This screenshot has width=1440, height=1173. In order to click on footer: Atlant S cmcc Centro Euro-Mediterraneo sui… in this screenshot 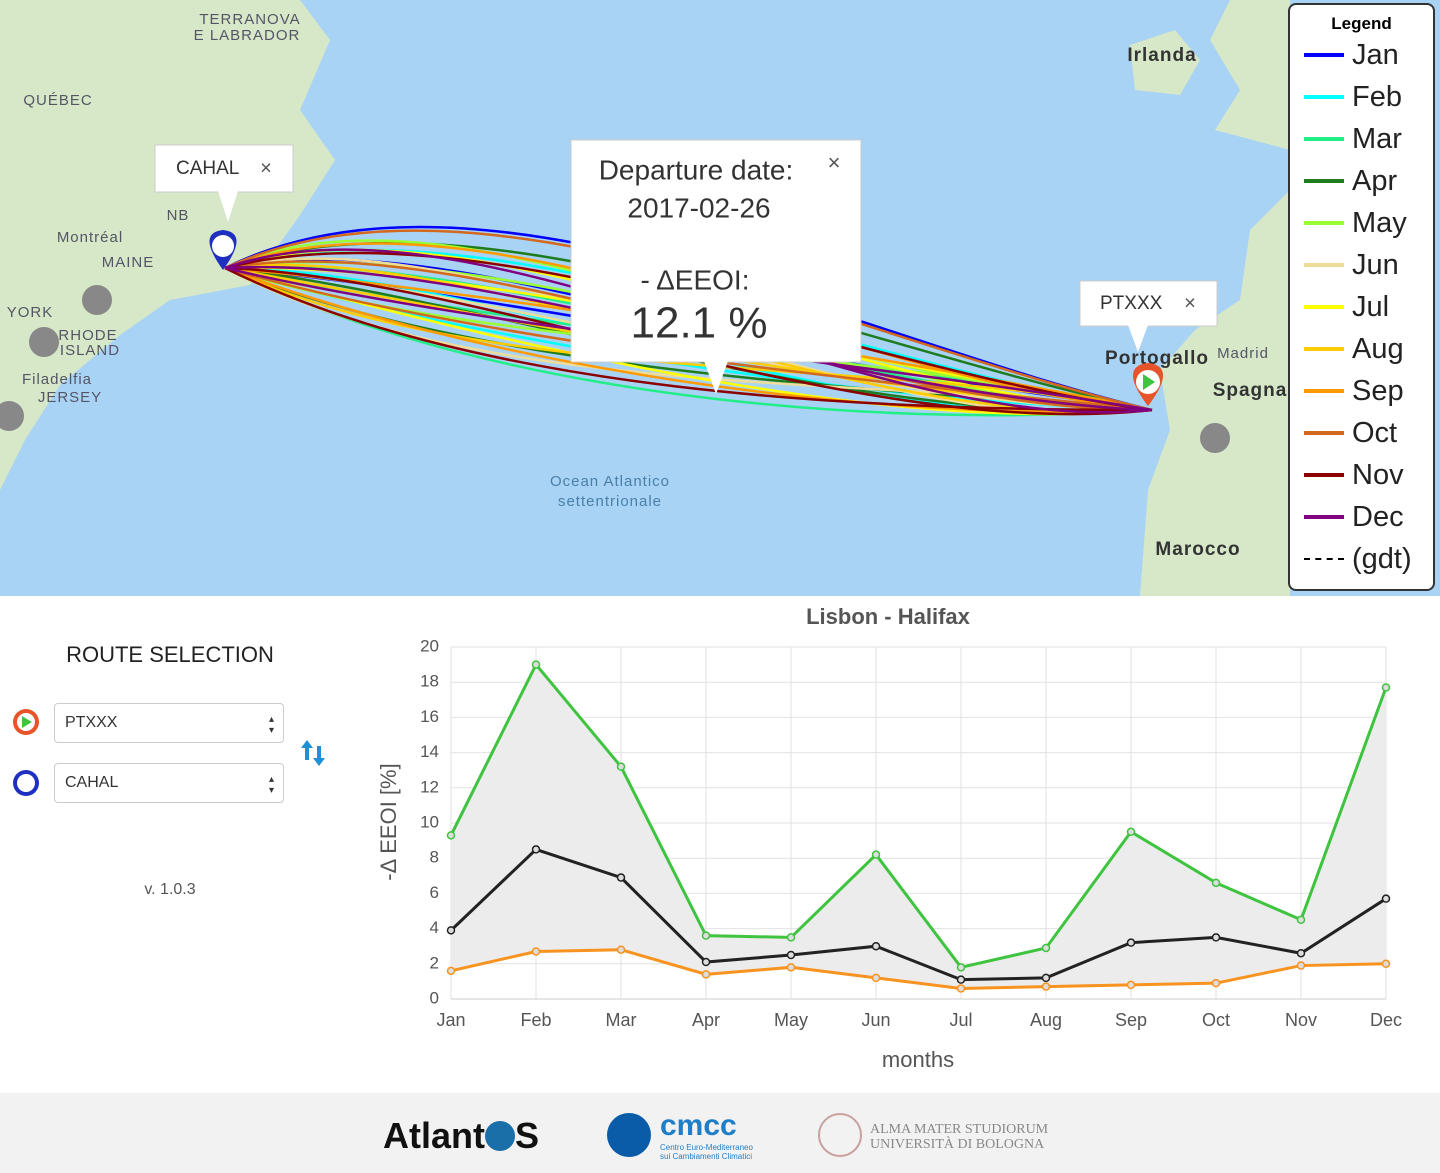, I will do `click(720, 1133)`.